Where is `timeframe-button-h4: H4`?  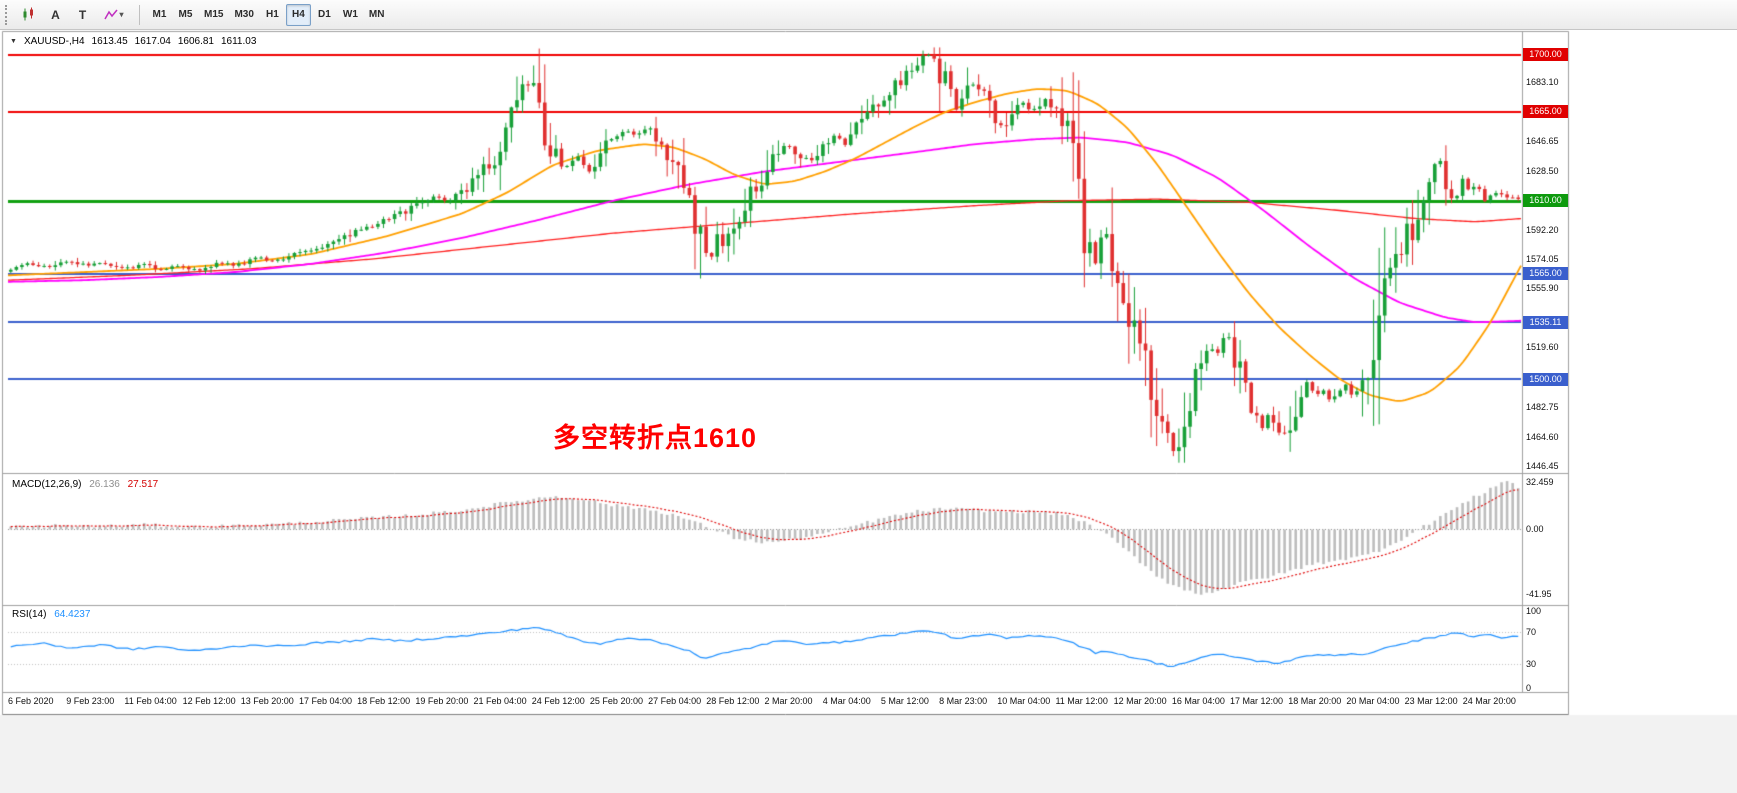
timeframe-button-h4: H4 is located at coordinates (298, 14).